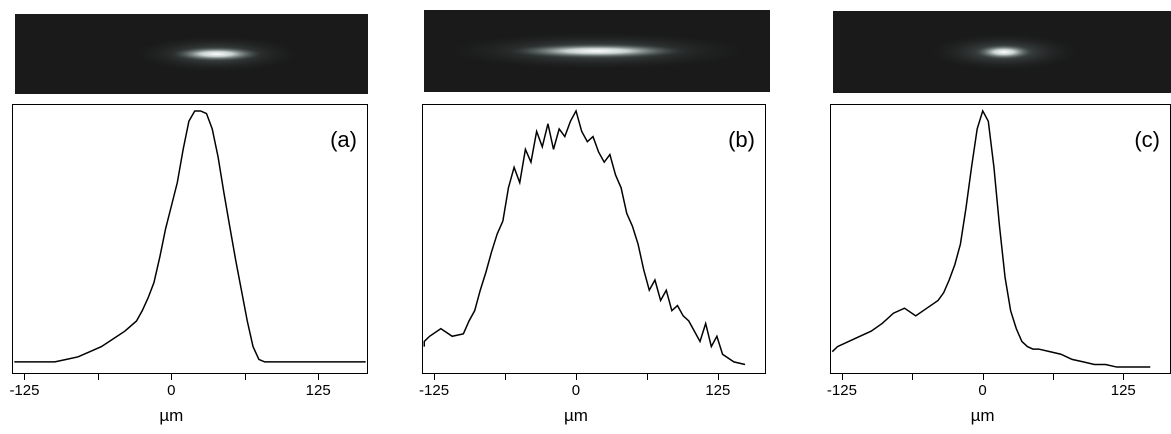  I want to click on panel-label: (a), so click(343, 139).